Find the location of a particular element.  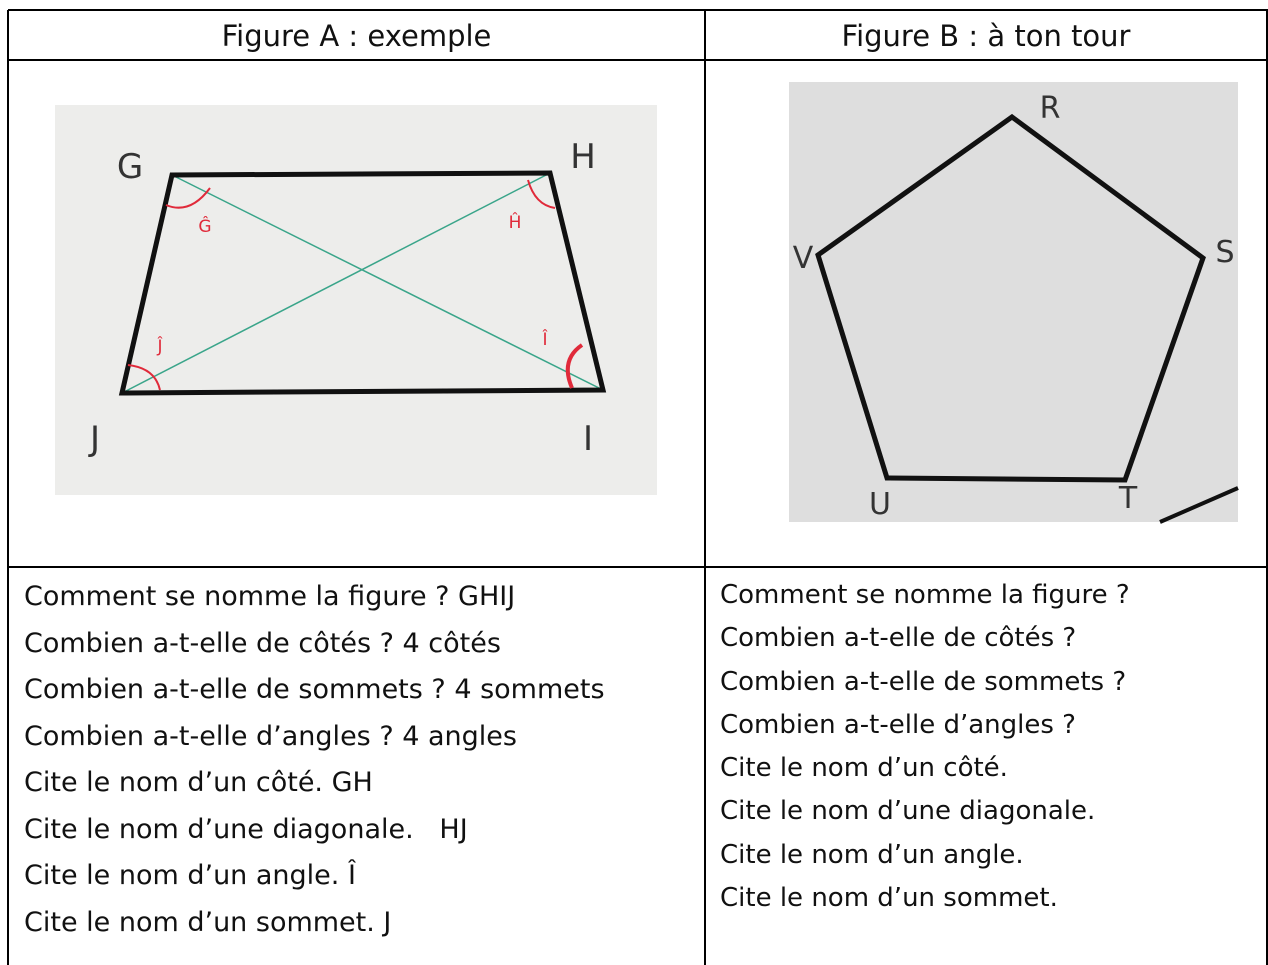

header-cell: Figure A : exemple is located at coordinates (356, 36).